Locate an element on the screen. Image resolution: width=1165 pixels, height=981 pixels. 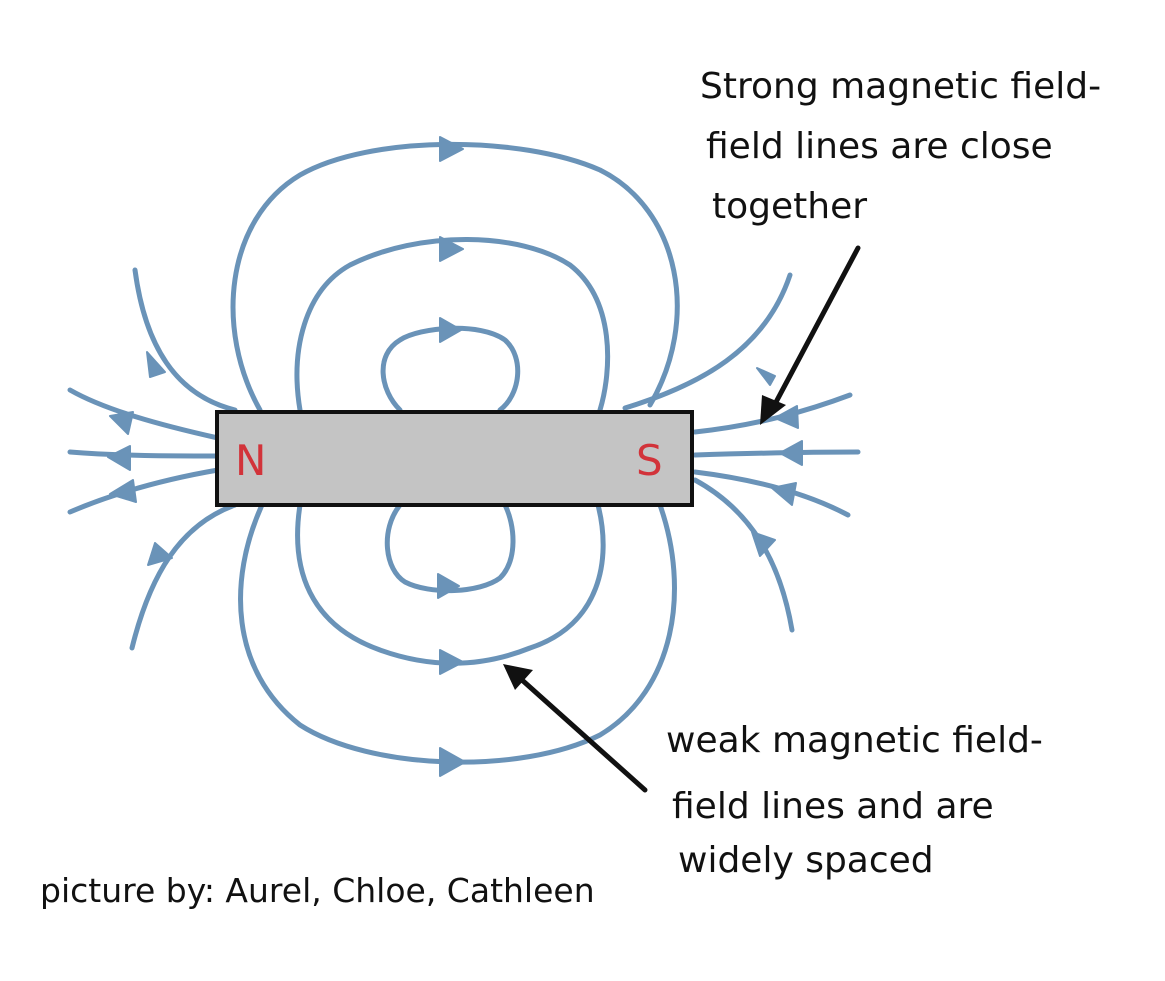
field-line-left-lower-far is located at coordinates (183, 576).